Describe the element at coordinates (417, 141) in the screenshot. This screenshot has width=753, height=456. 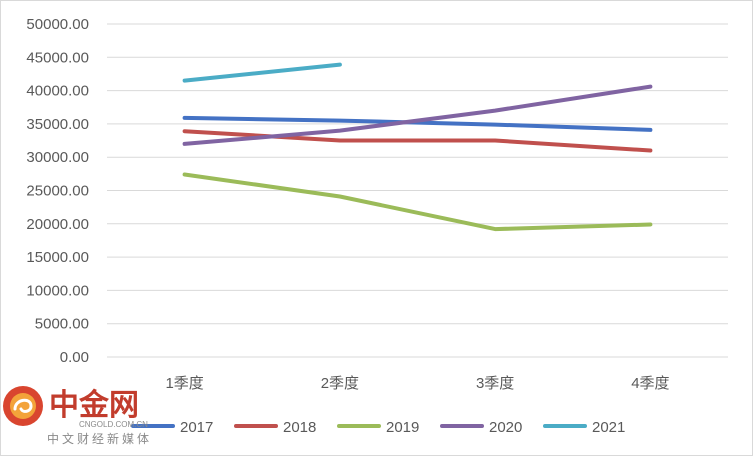
I see `series-line-2018` at that location.